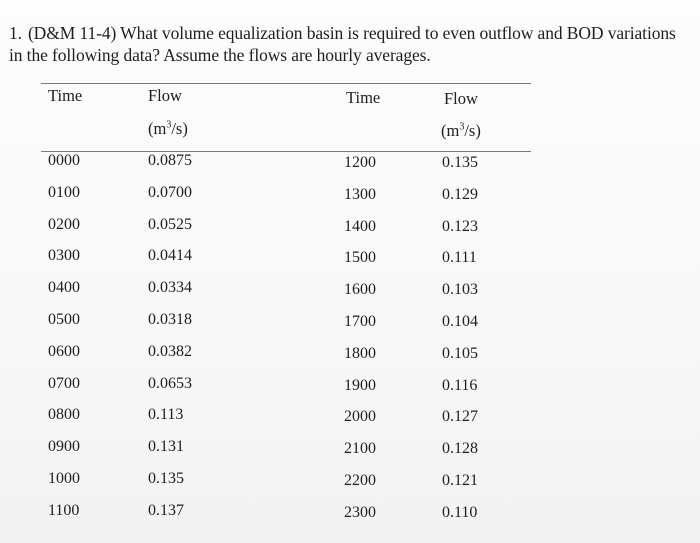 This screenshot has width=700, height=543. What do you see at coordinates (360, 417) in the screenshot?
I see `table-cell-time: 2000` at bounding box center [360, 417].